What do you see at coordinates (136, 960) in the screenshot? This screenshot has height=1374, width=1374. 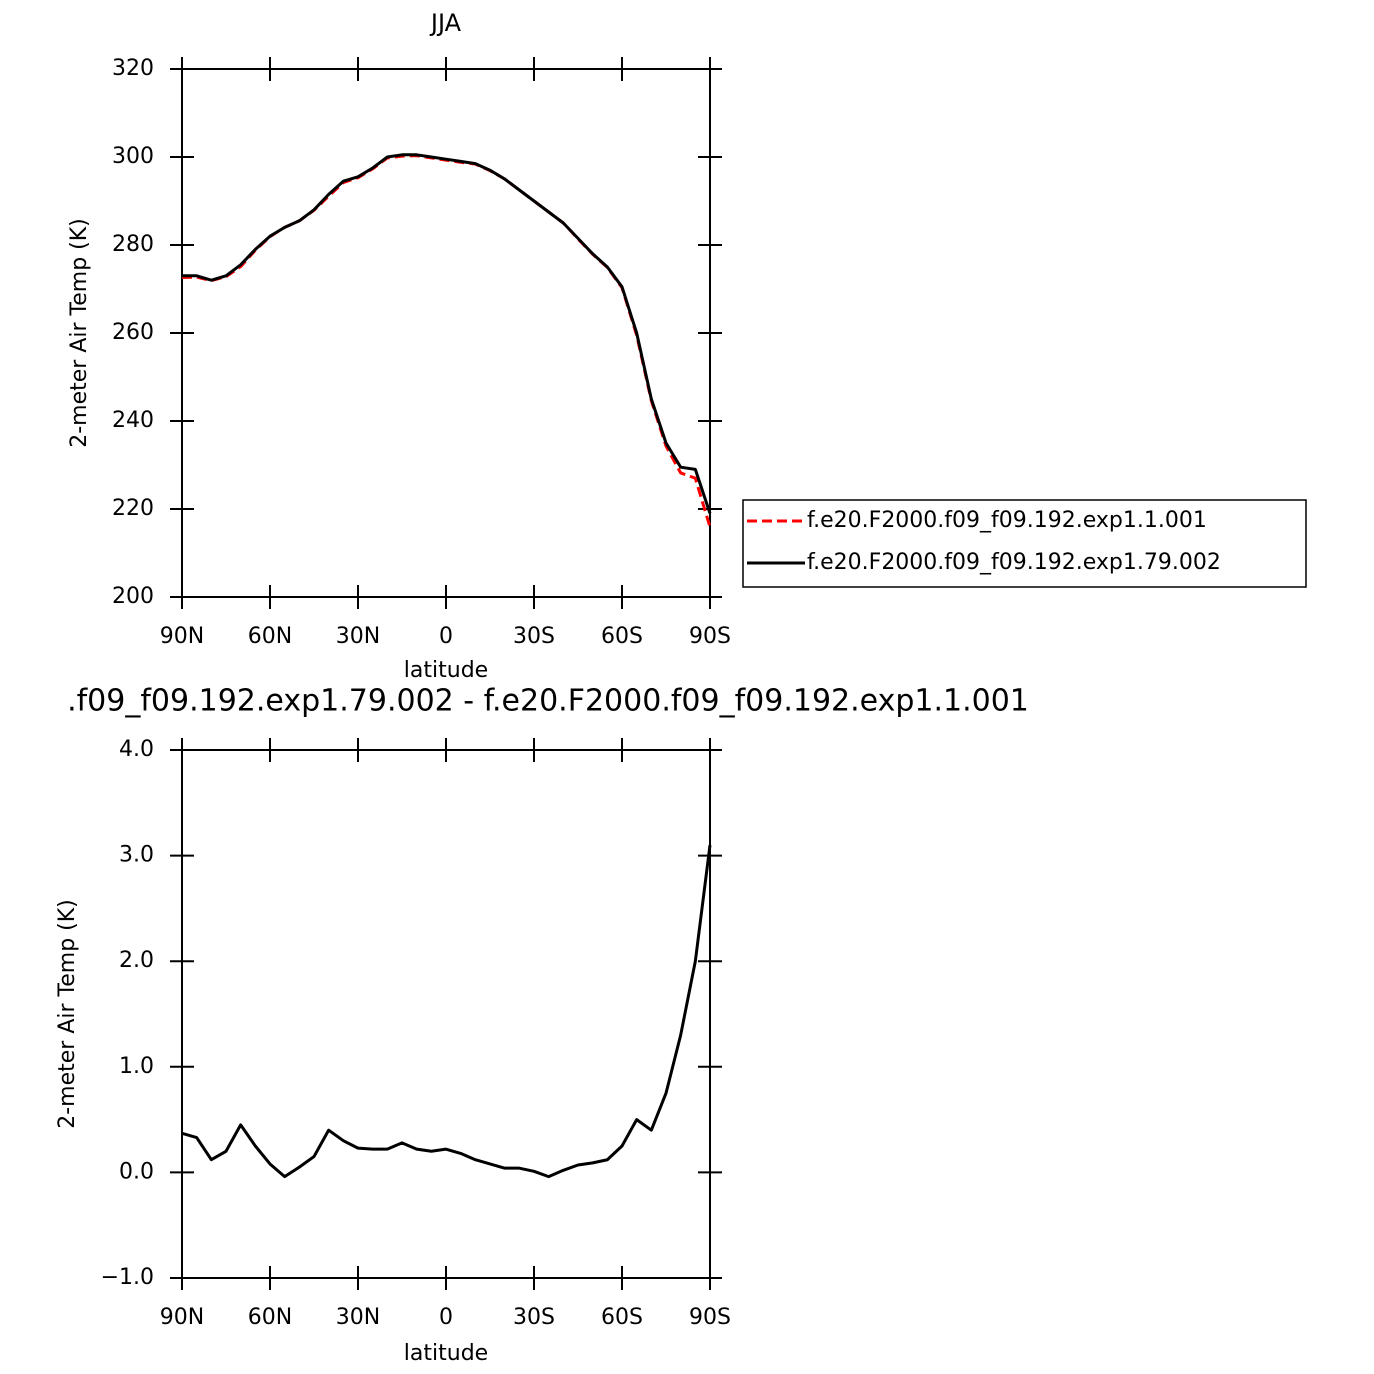 I see `y-tick-label: 2.0` at bounding box center [136, 960].